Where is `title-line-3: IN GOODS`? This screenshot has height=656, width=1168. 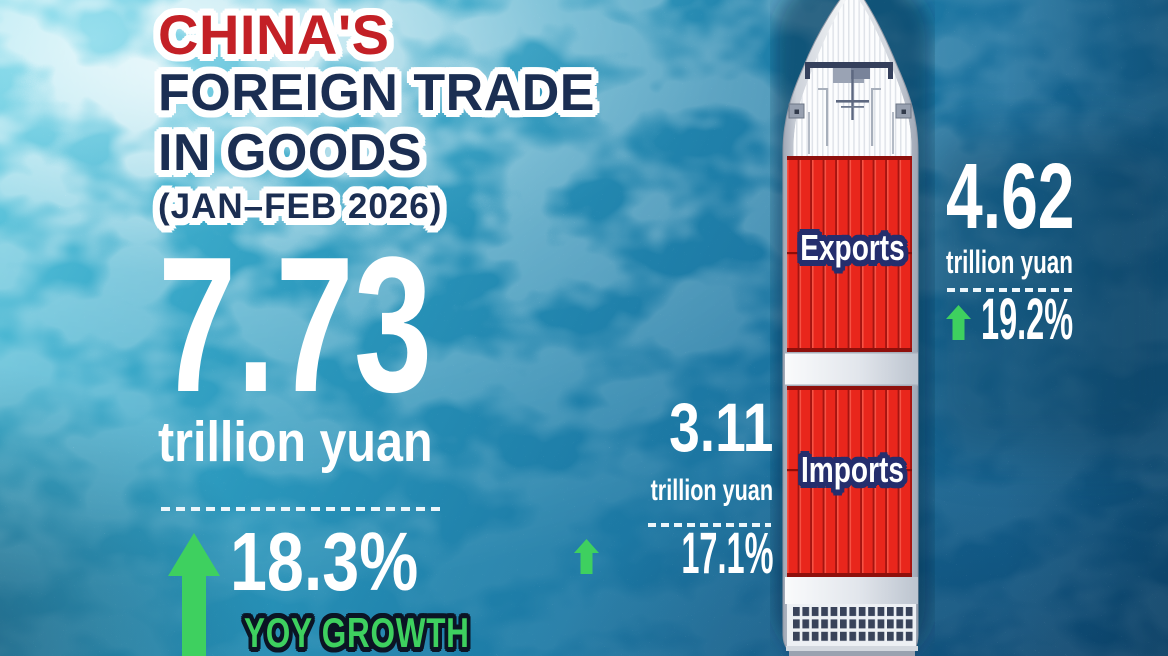 title-line-3: IN GOODS is located at coordinates (290, 153).